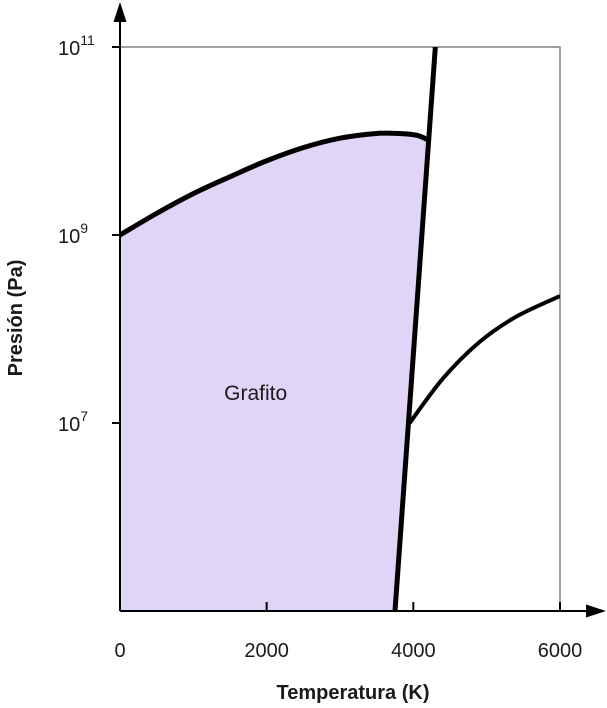 This screenshot has height=708, width=607. Describe the element at coordinates (560, 651) in the screenshot. I see `x-tick-label: 6000` at that location.